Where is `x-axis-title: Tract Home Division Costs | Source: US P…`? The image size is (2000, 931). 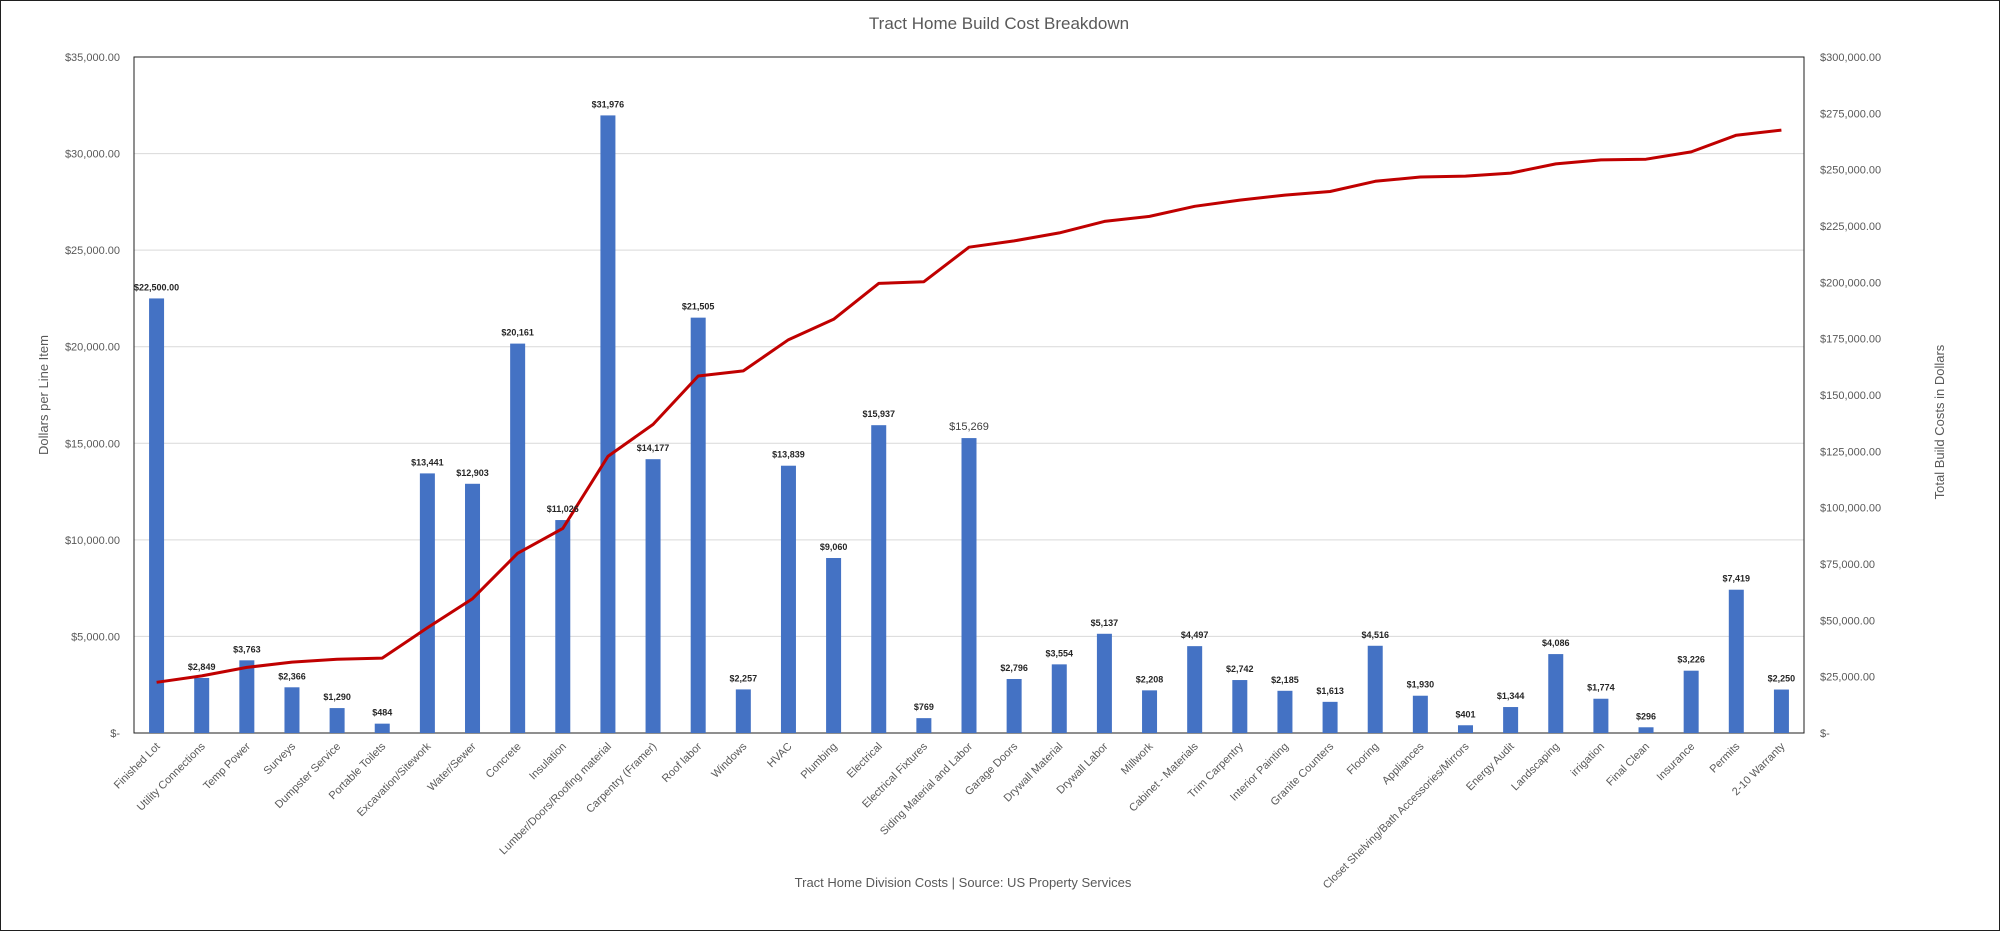
x-axis-title: Tract Home Division Costs | Source: US P… is located at coordinates (963, 882).